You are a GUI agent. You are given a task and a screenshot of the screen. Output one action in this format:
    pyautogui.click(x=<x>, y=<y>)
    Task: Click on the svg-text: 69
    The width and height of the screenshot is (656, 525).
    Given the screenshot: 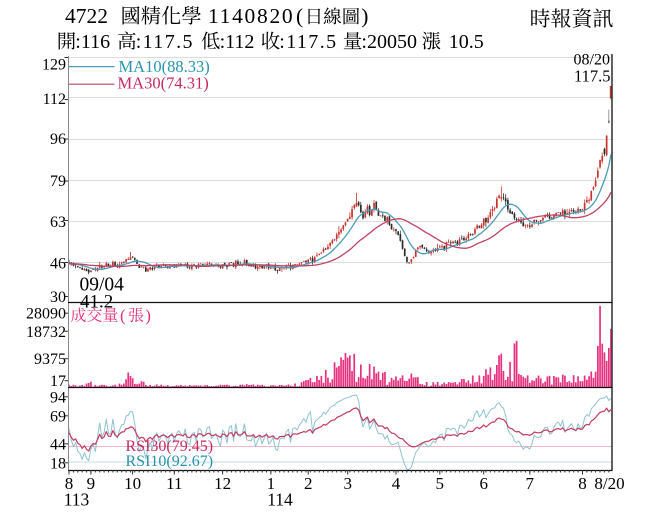 What is the action you would take?
    pyautogui.click(x=58, y=416)
    